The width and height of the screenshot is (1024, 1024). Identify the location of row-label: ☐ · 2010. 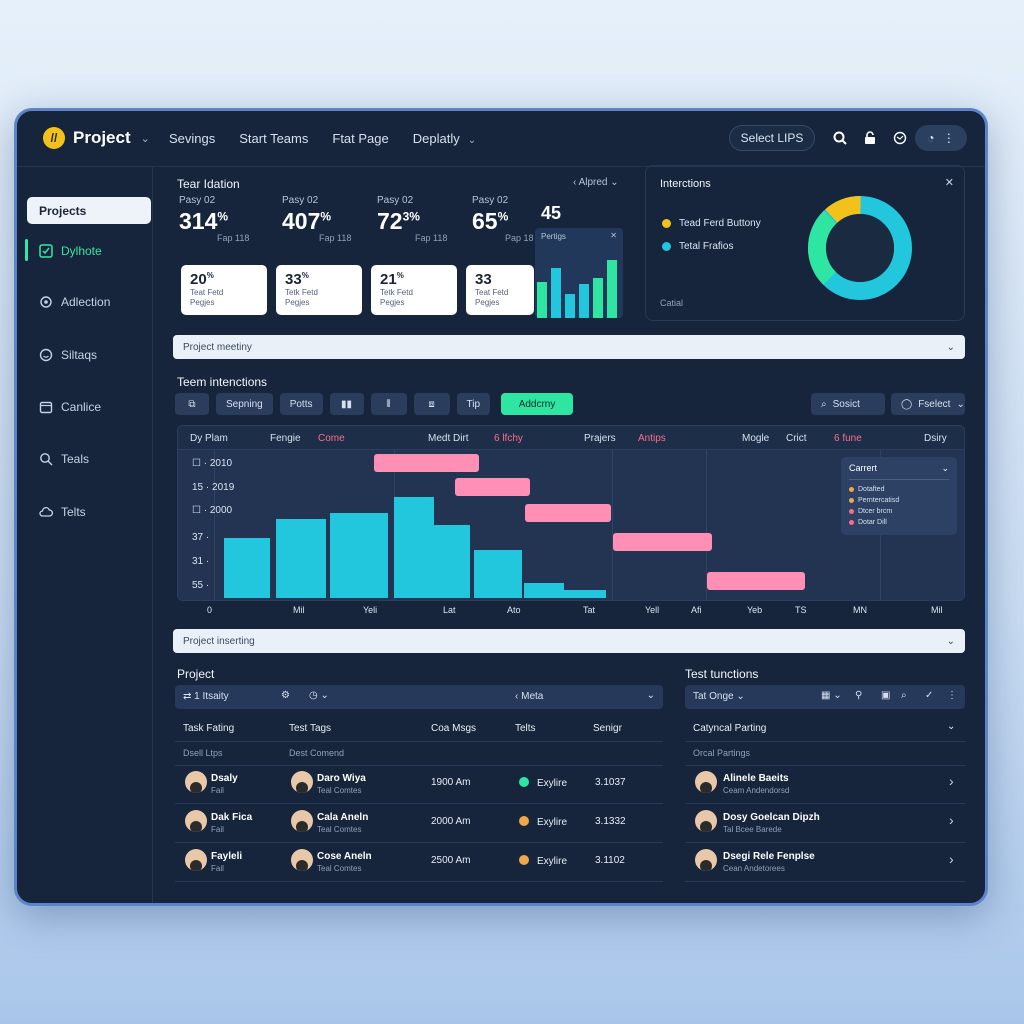
(212, 463).